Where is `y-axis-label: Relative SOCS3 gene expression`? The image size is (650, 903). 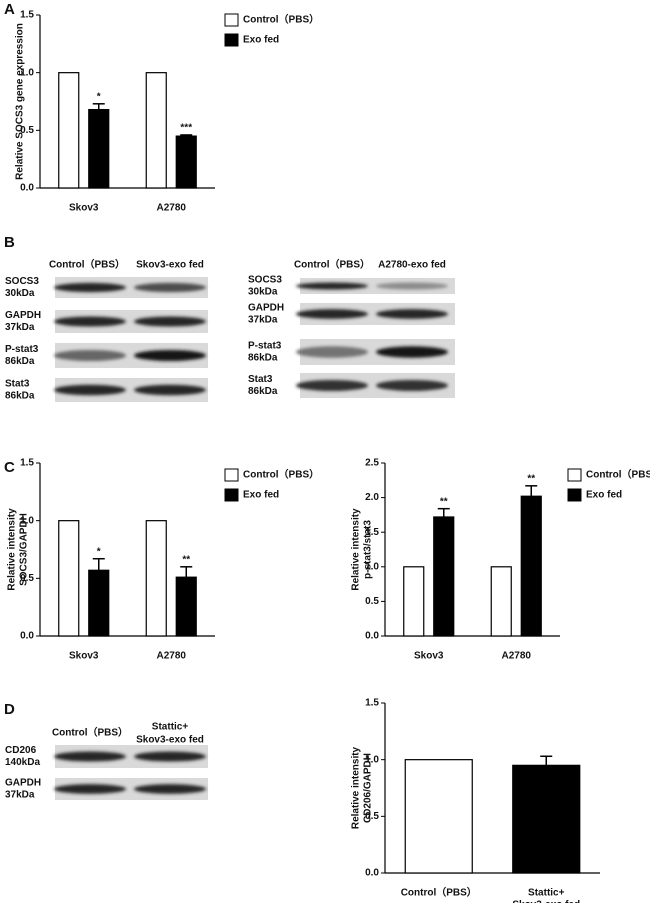 y-axis-label: Relative SOCS3 gene expression is located at coordinates (20, 101).